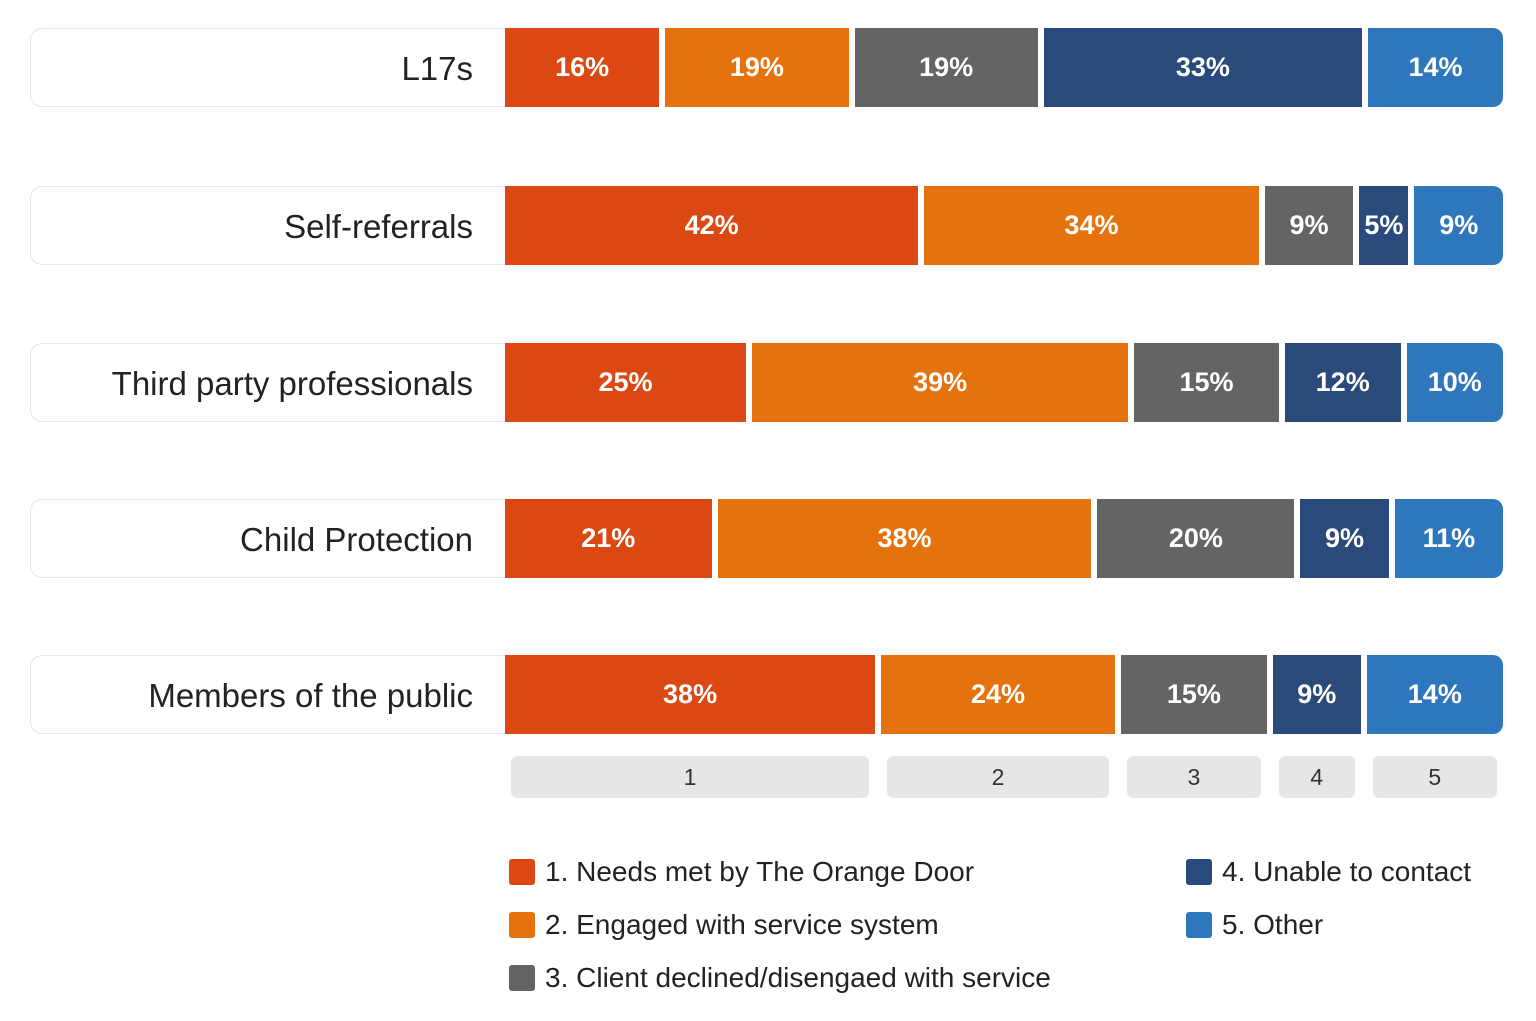 The image size is (1536, 1021). I want to click on bar-segment: 16%, so click(582, 67).